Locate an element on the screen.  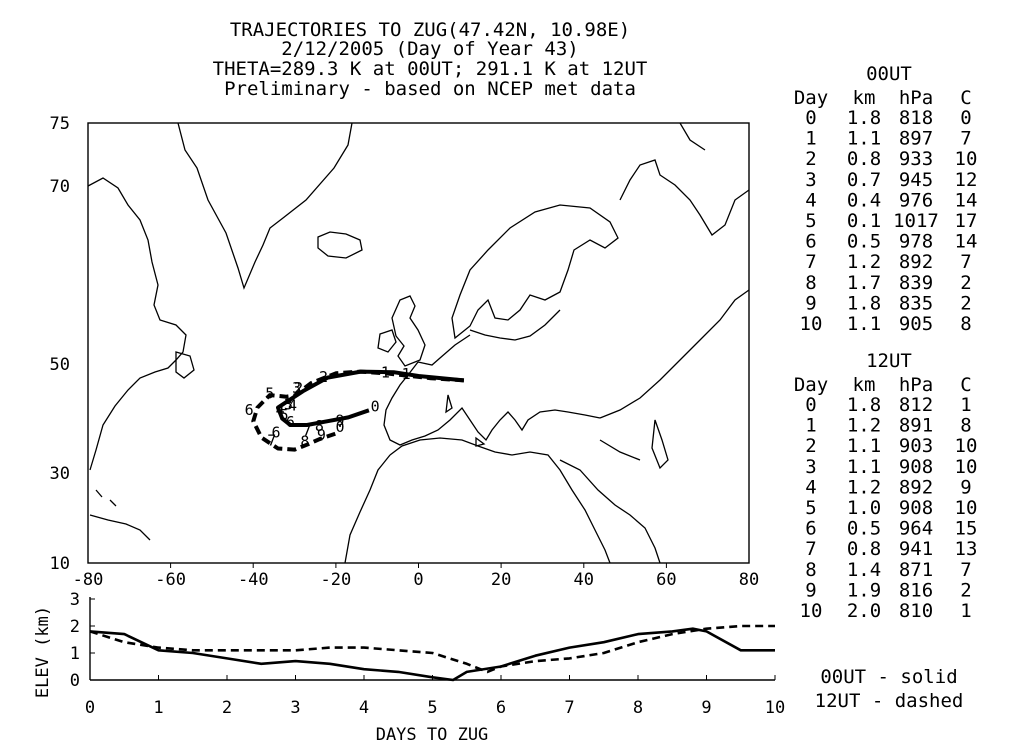
table-cell-1-0-1: 1.8 is located at coordinates (864, 405).